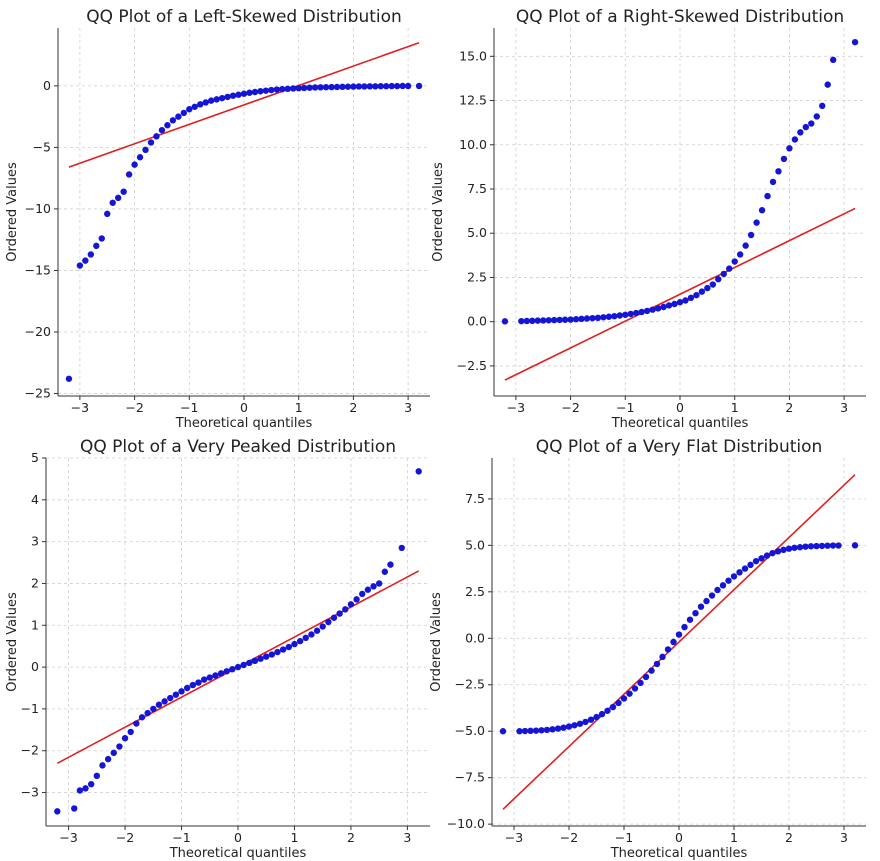  I want to click on y-tick-label: −15, so click(38, 269).